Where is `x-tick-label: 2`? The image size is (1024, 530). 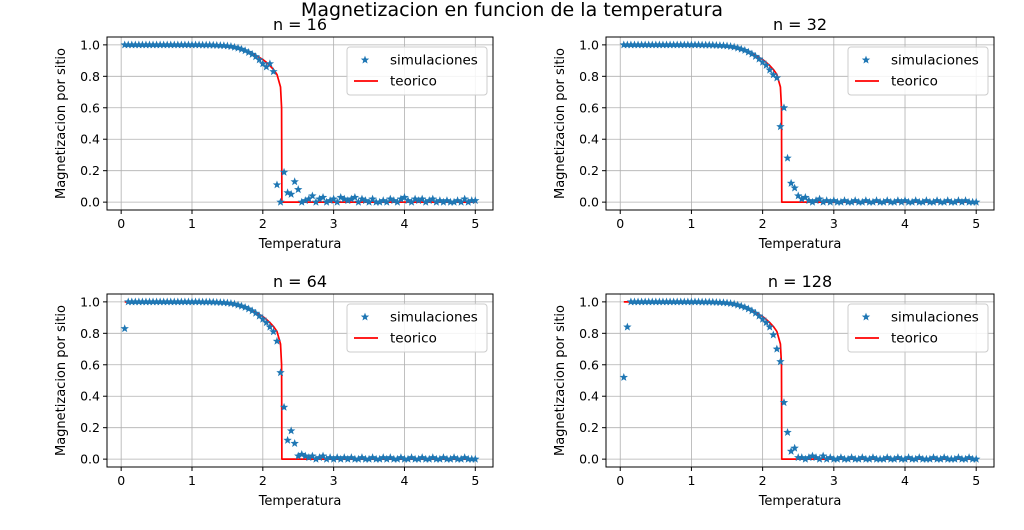
x-tick-label: 2 is located at coordinates (263, 480).